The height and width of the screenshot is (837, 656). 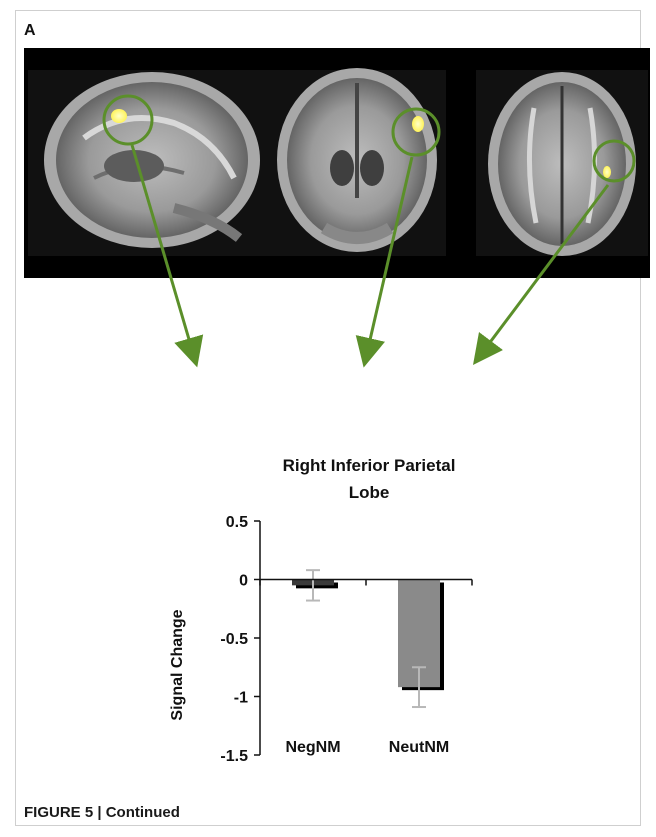 What do you see at coordinates (30, 30) in the screenshot?
I see `panel-label: A` at bounding box center [30, 30].